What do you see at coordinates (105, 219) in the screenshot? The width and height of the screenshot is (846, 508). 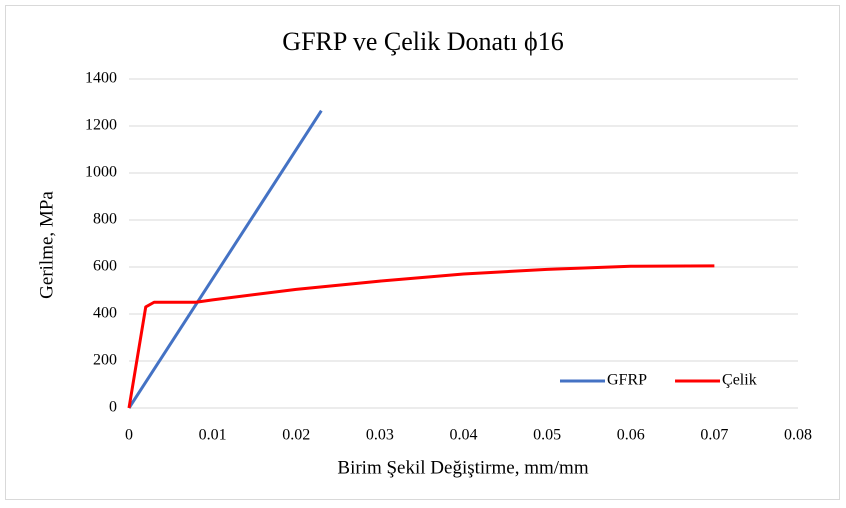 I see `y-tick-label: 800` at bounding box center [105, 219].